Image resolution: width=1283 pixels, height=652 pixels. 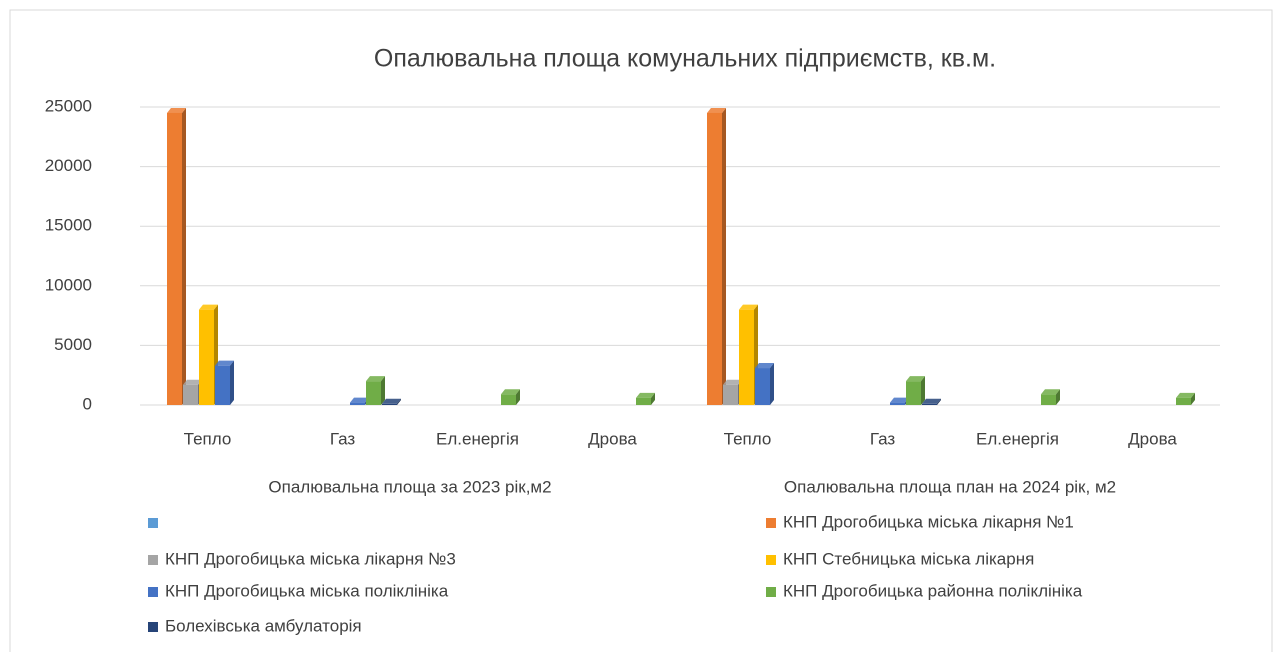 I want to click on legend-label: КНП Дрогобицька міська поліклініка, so click(x=307, y=590).